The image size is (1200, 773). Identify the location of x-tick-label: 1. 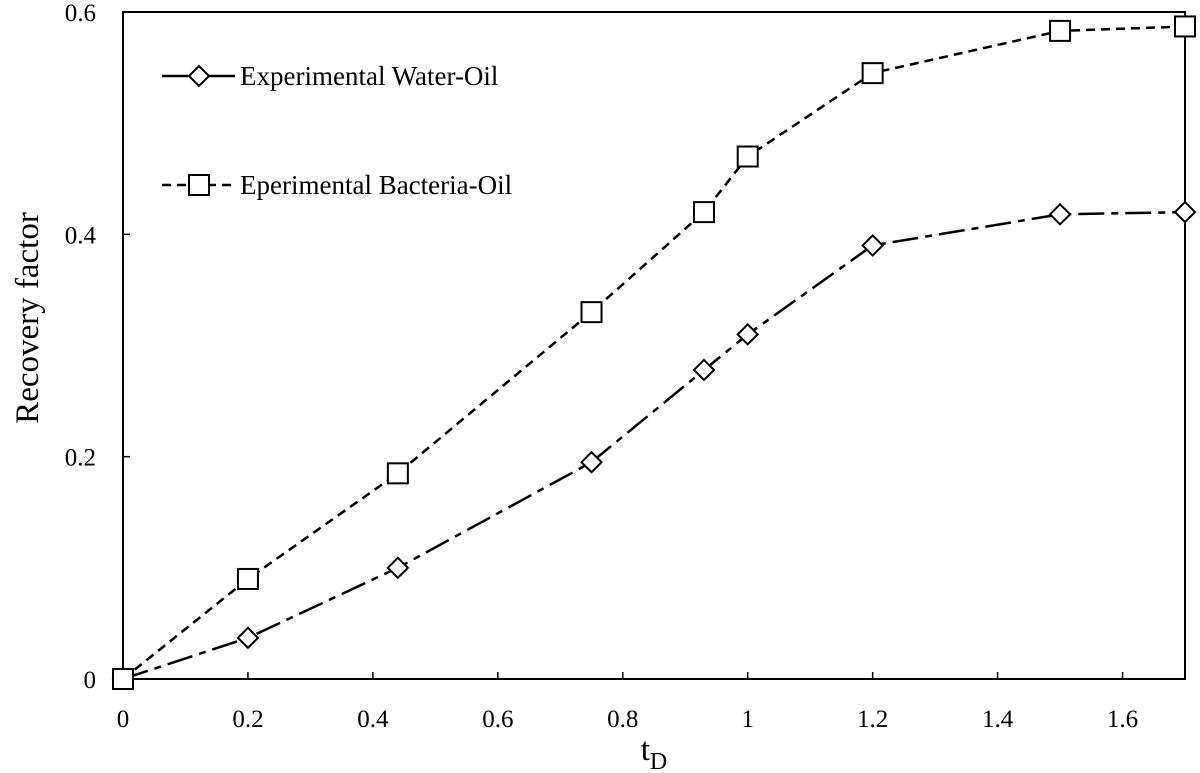
(747, 719).